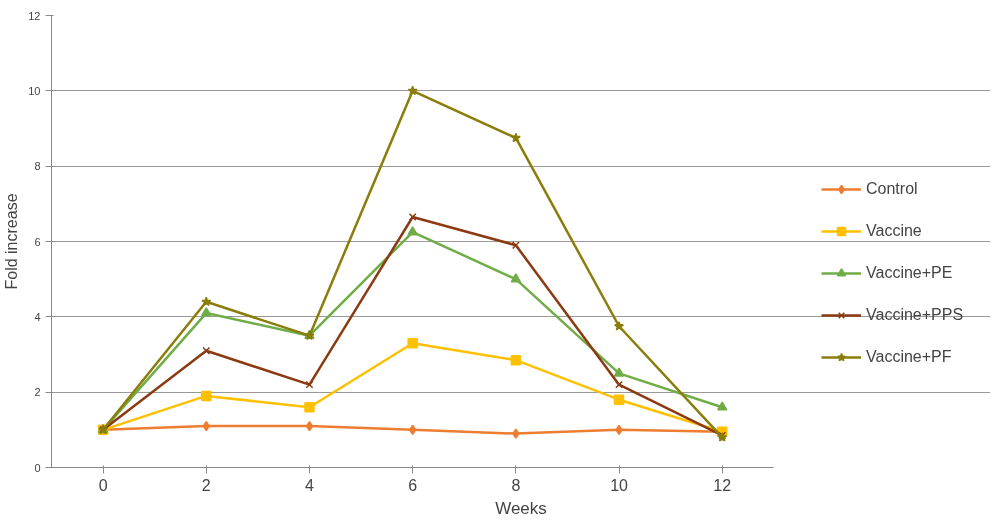 The height and width of the screenshot is (523, 1003). Describe the element at coordinates (37, 316) in the screenshot. I see `y-tick-label: 4` at that location.